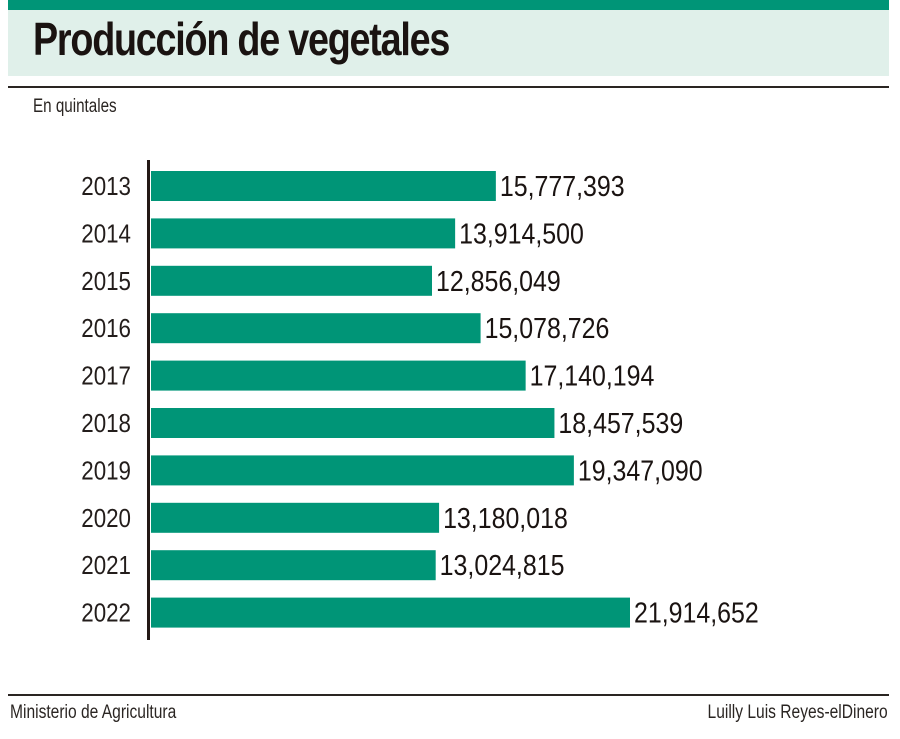 This screenshot has height=739, width=900. I want to click on year-label-2016: 2016, so click(106, 329).